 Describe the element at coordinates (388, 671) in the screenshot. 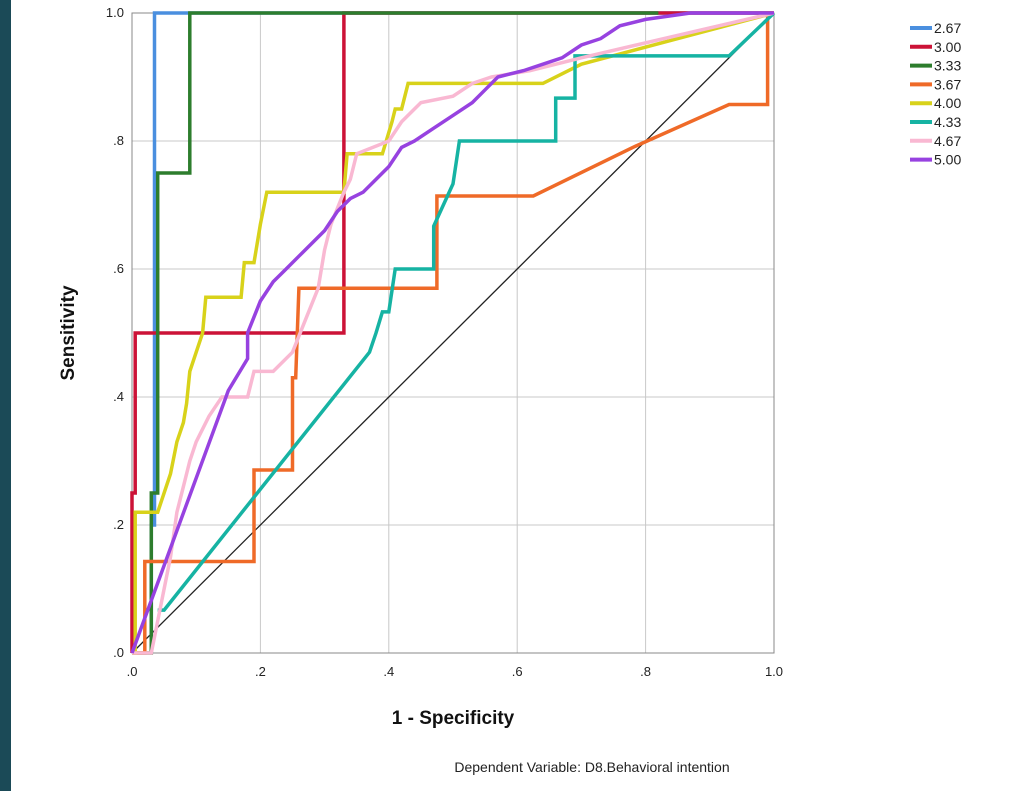

I see `x-tick-label: .4` at that location.